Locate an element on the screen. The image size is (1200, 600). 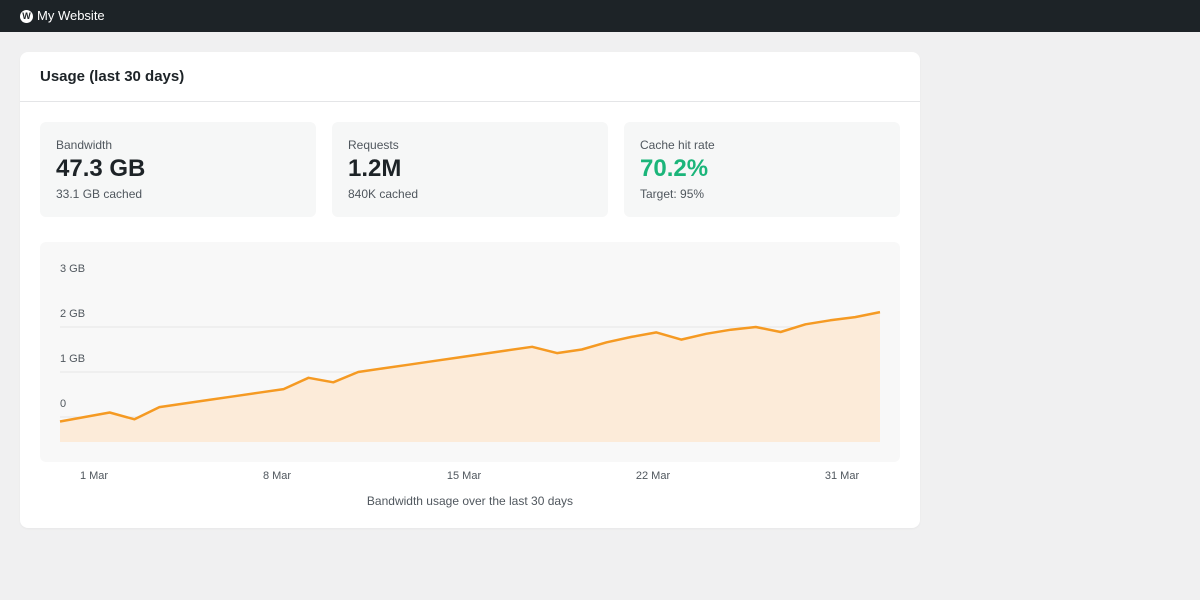
stat-label: Bandwidth is located at coordinates (84, 145).